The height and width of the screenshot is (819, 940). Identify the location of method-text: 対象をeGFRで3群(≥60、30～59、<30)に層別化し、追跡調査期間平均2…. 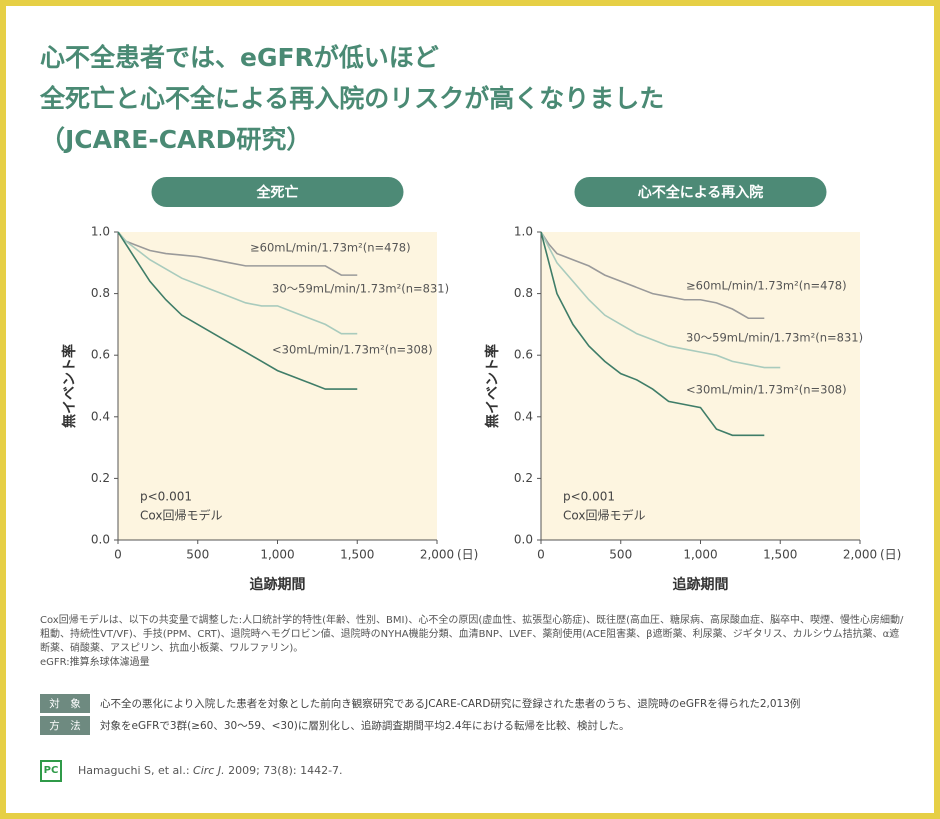
(365, 726).